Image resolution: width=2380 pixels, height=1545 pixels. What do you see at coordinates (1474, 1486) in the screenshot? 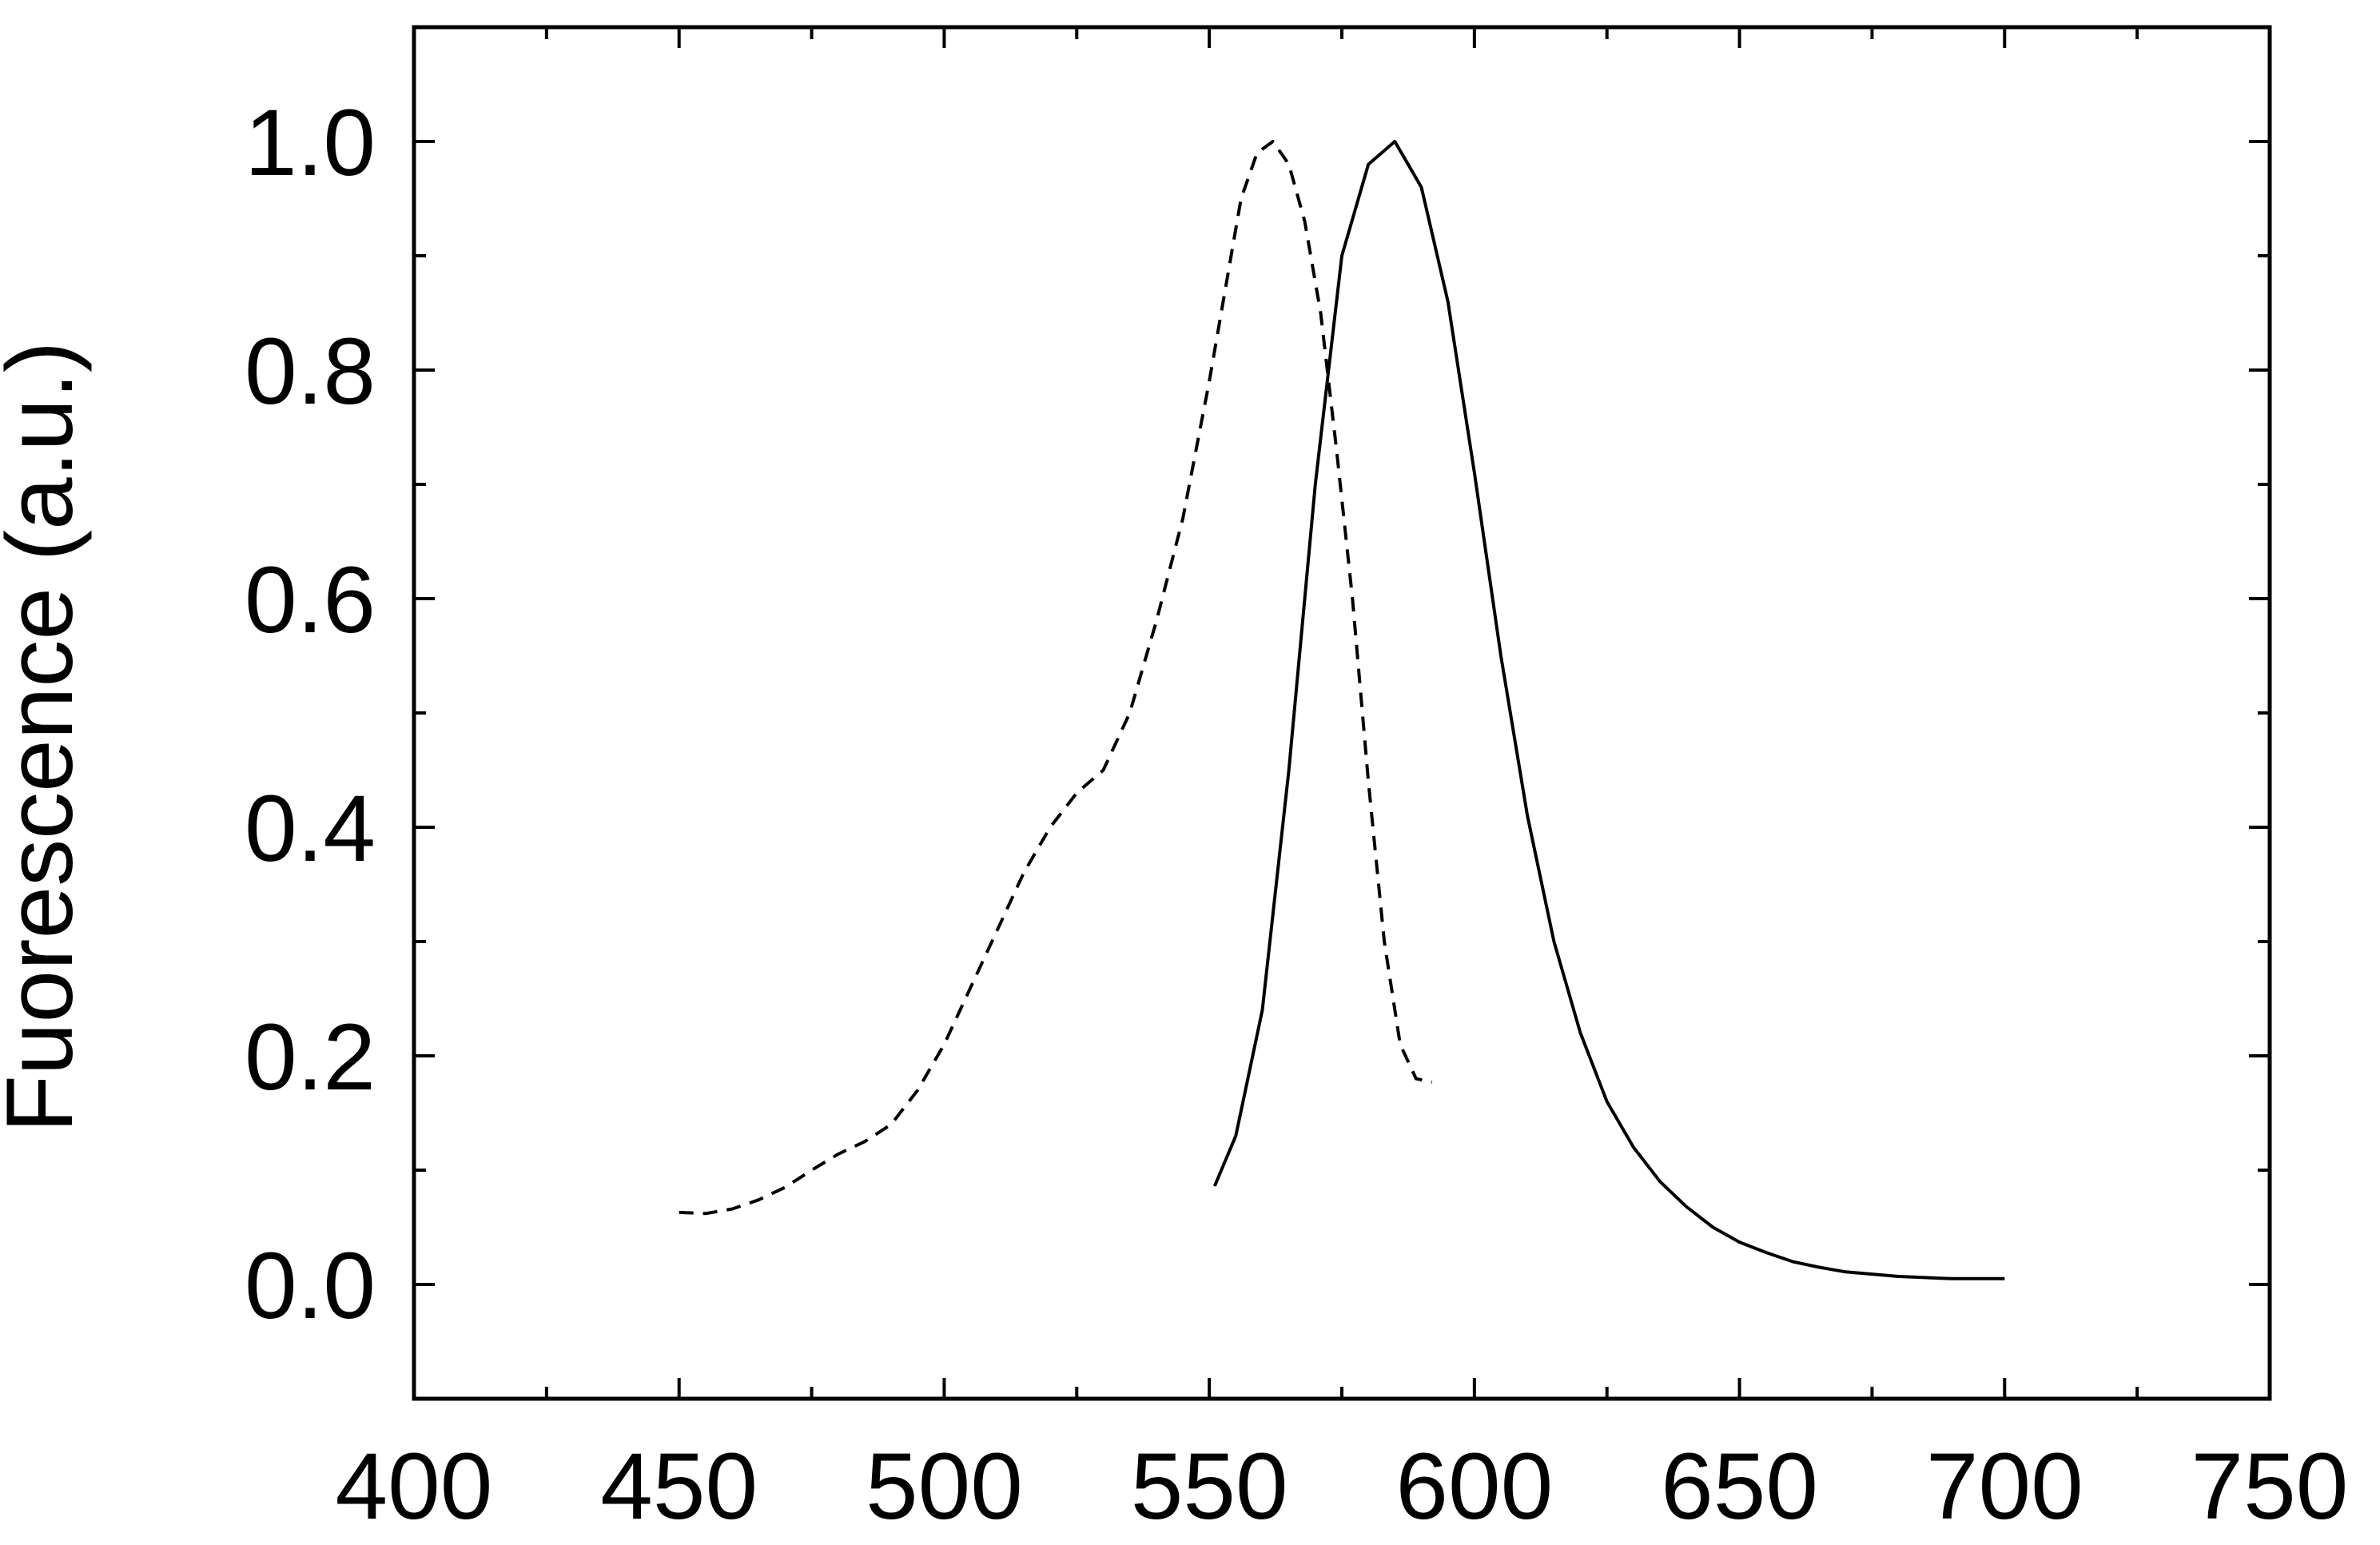
I see `x-tick-label: 600` at bounding box center [1474, 1486].